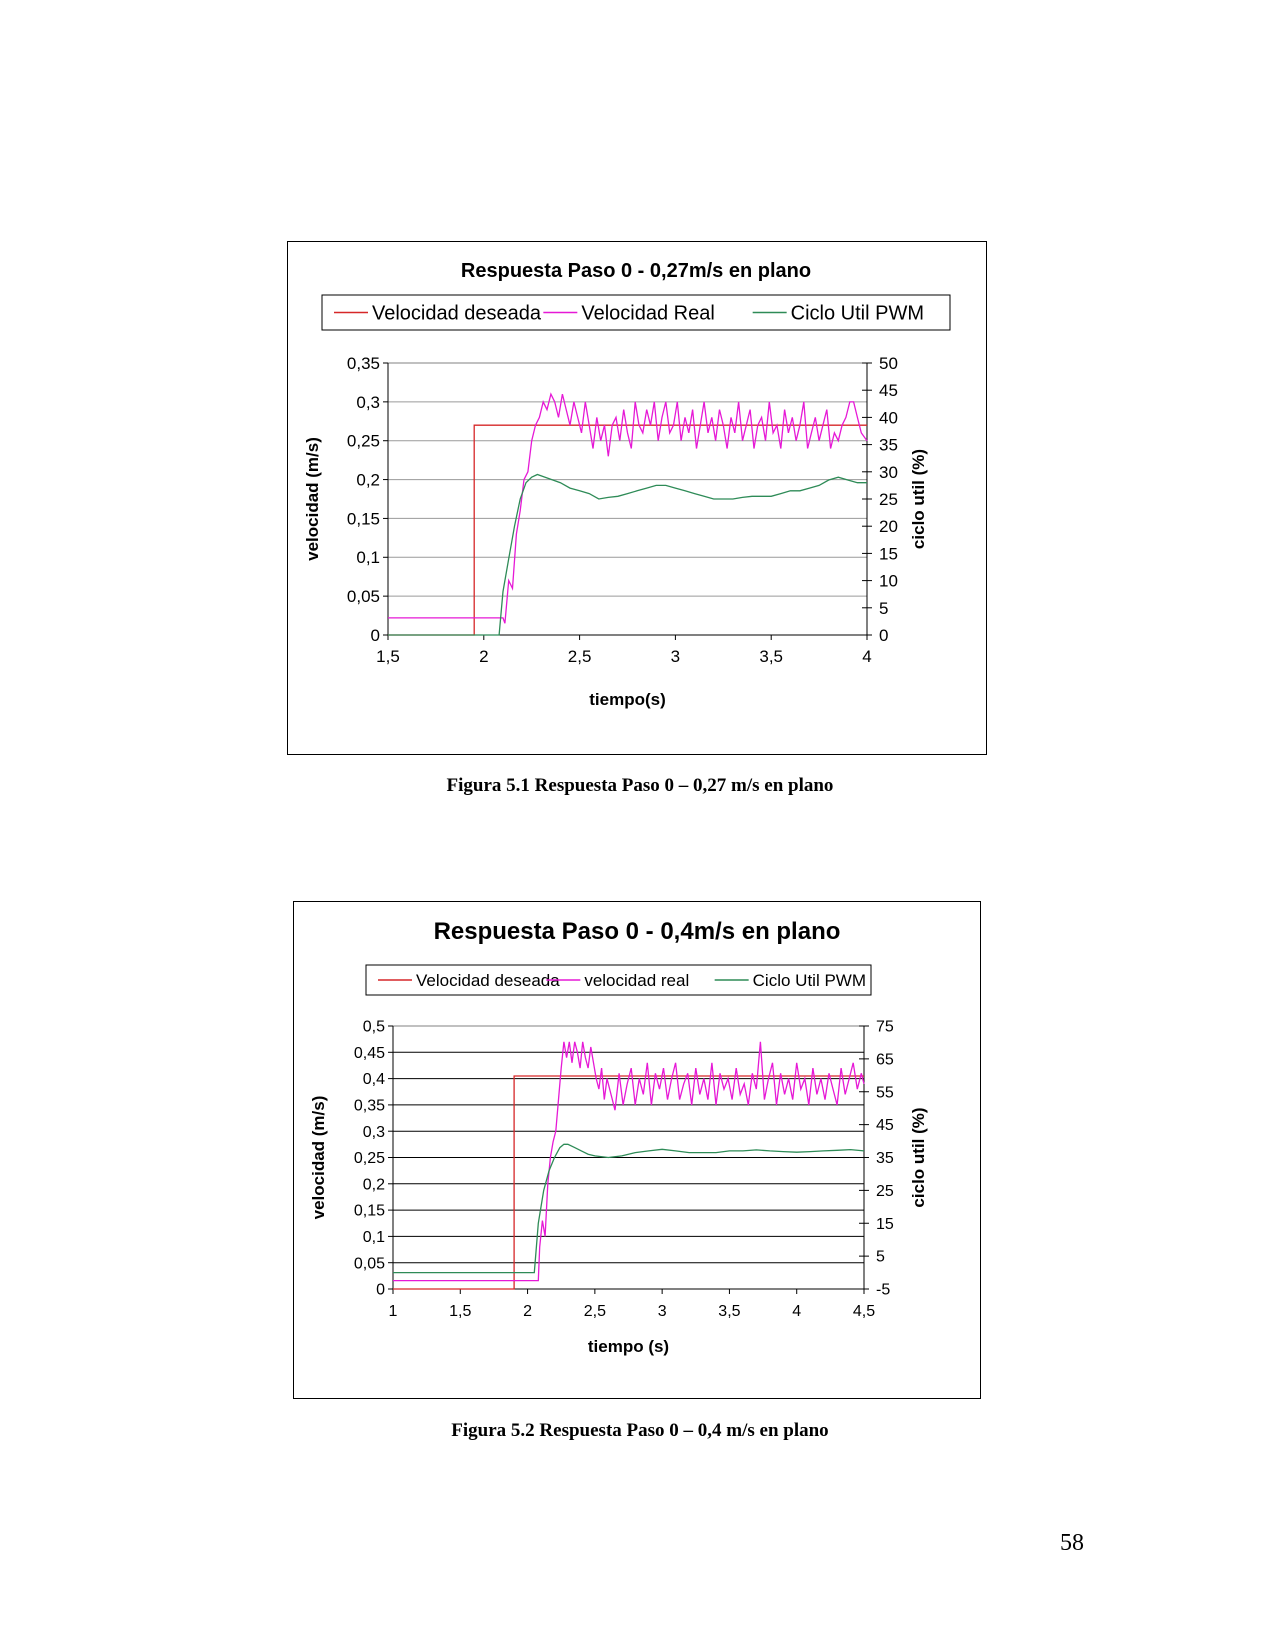 This screenshot has height=1651, width=1275. Describe the element at coordinates (888, 581) in the screenshot. I see `y2-tick-label: 10` at that location.